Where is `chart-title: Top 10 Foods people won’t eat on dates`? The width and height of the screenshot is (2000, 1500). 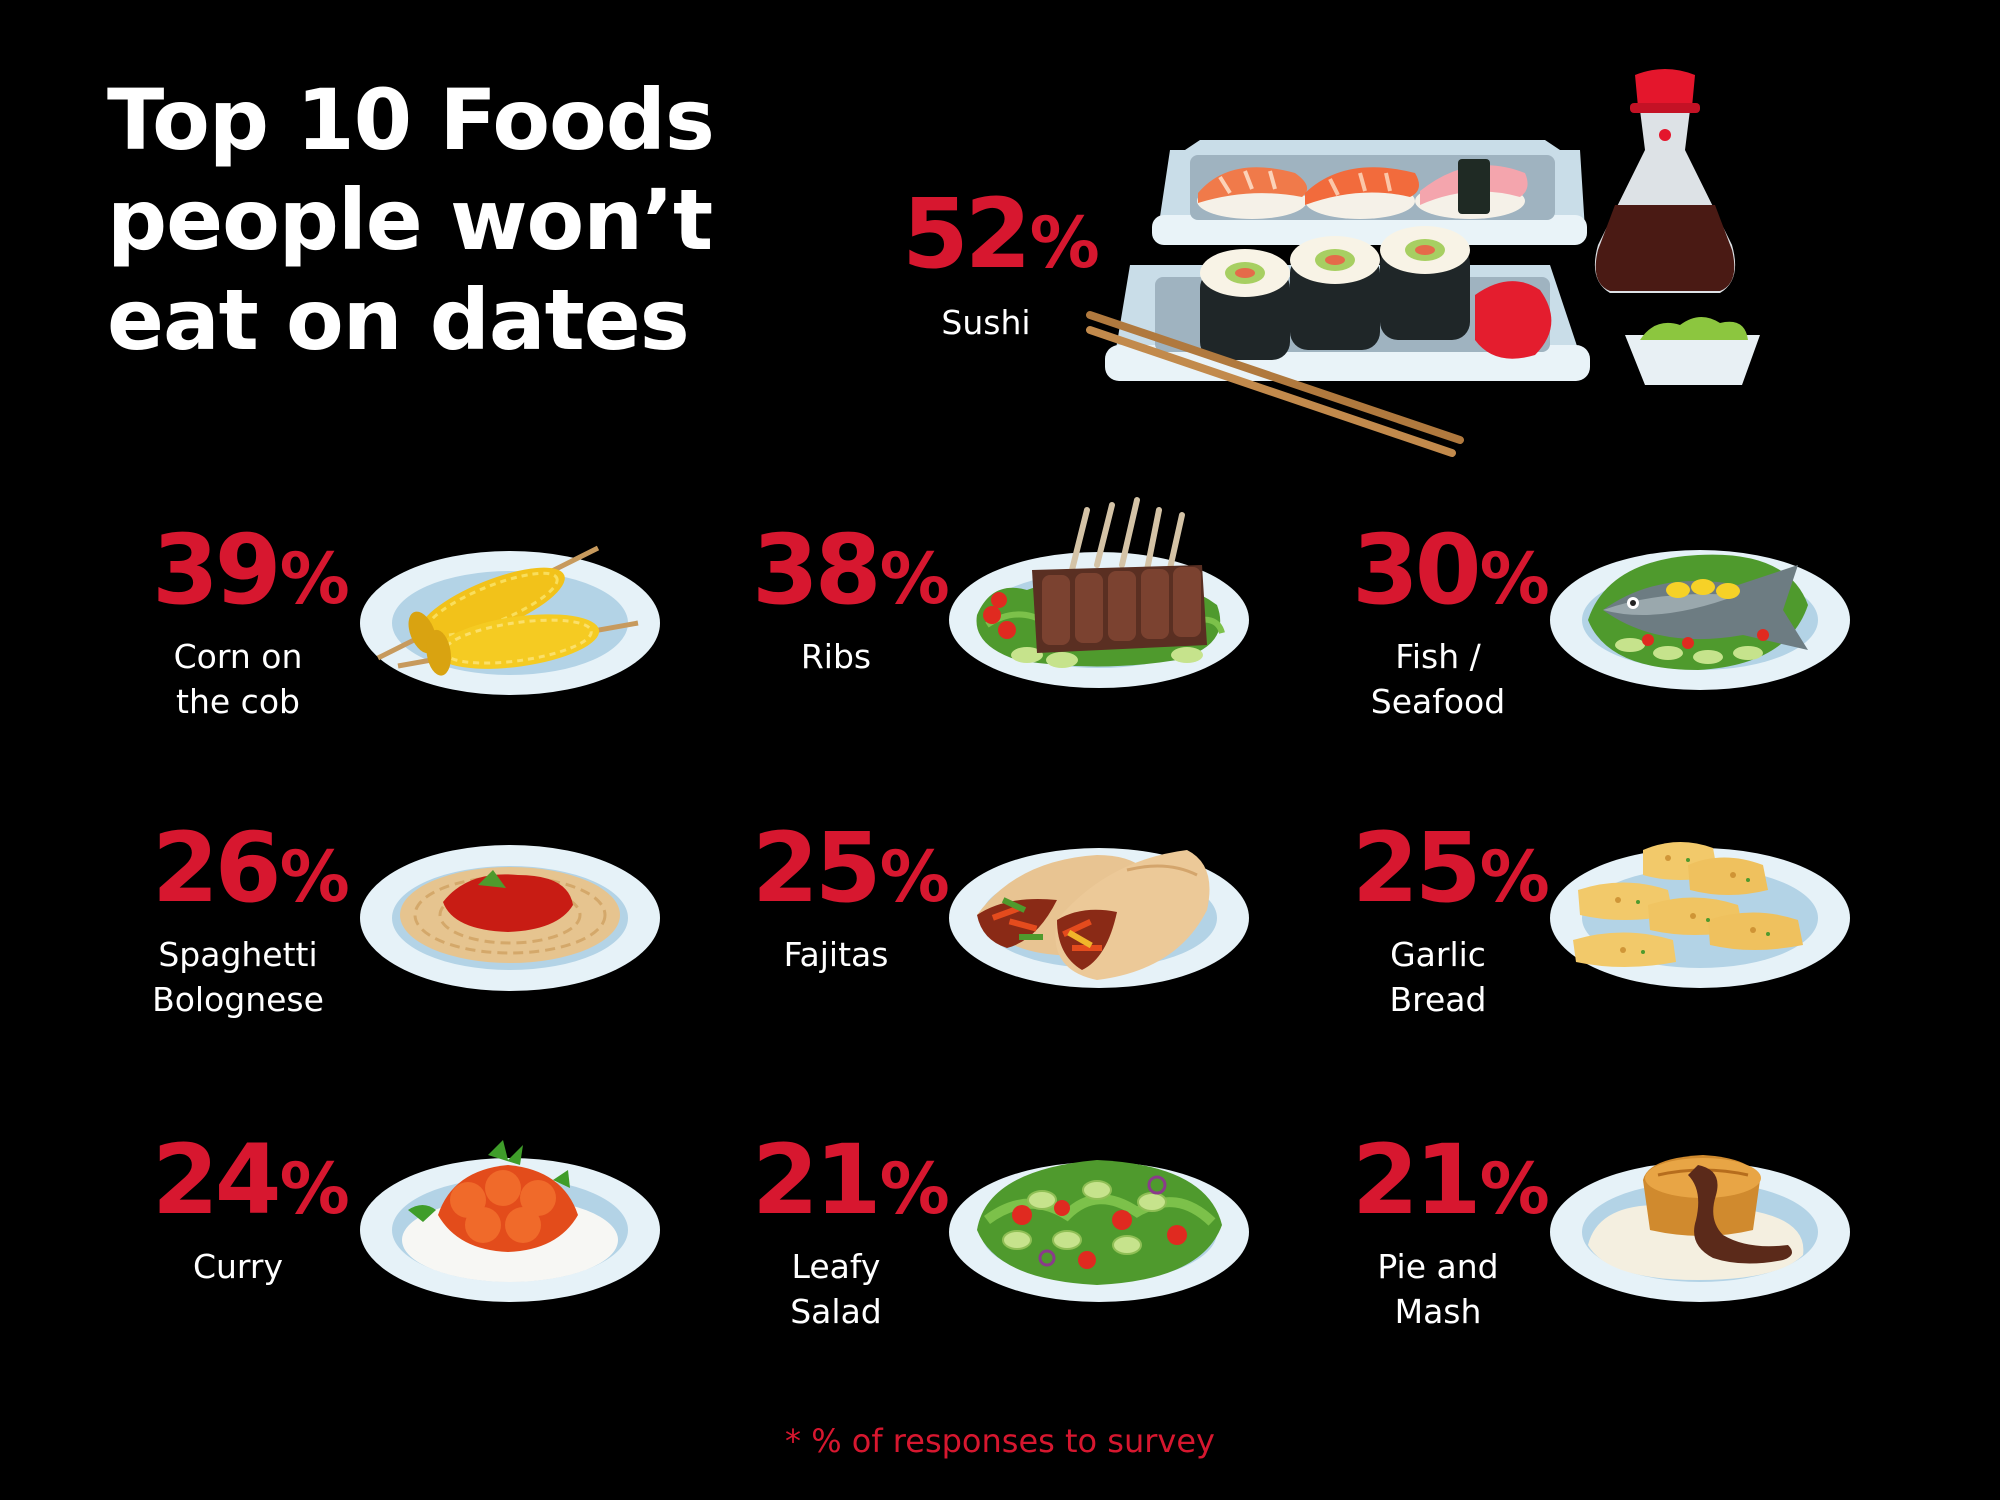
chart-title: Top 10 Foods people won’t eat on dates is located at coordinates (417, 220).